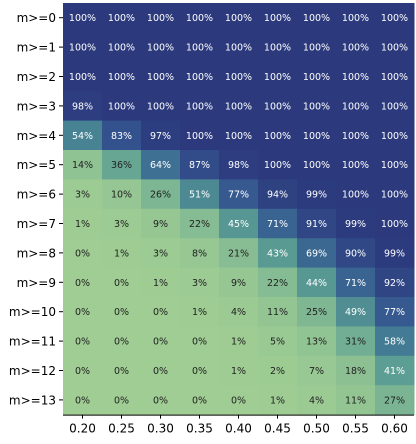 The height and width of the screenshot is (444, 416). I want to click on cell-value-label: 94%, so click(277, 195).